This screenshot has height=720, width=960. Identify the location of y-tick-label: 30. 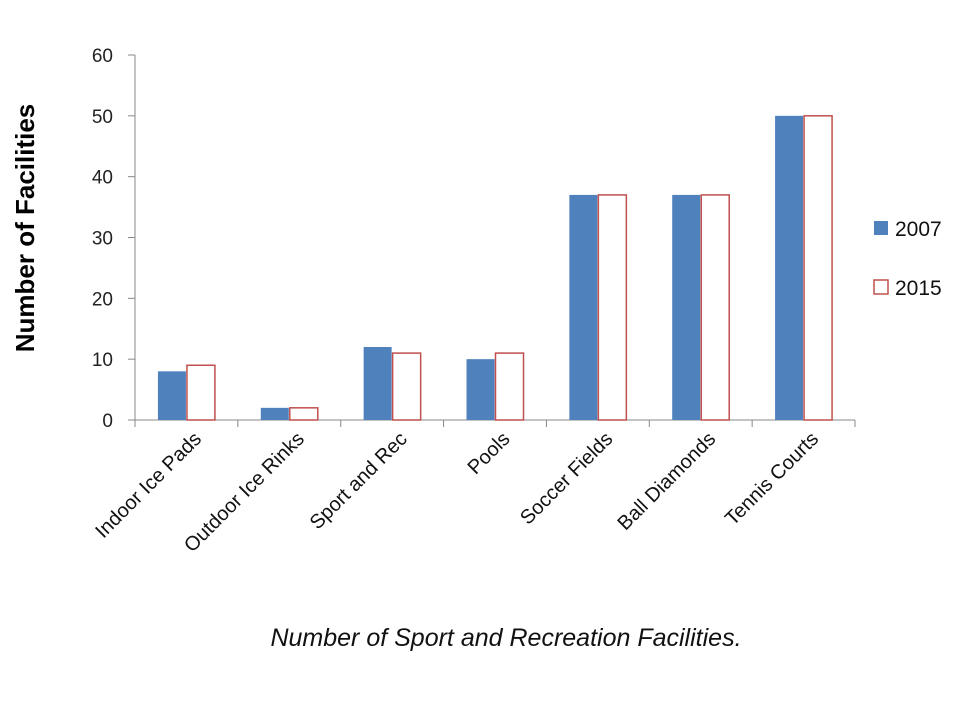
(102, 239).